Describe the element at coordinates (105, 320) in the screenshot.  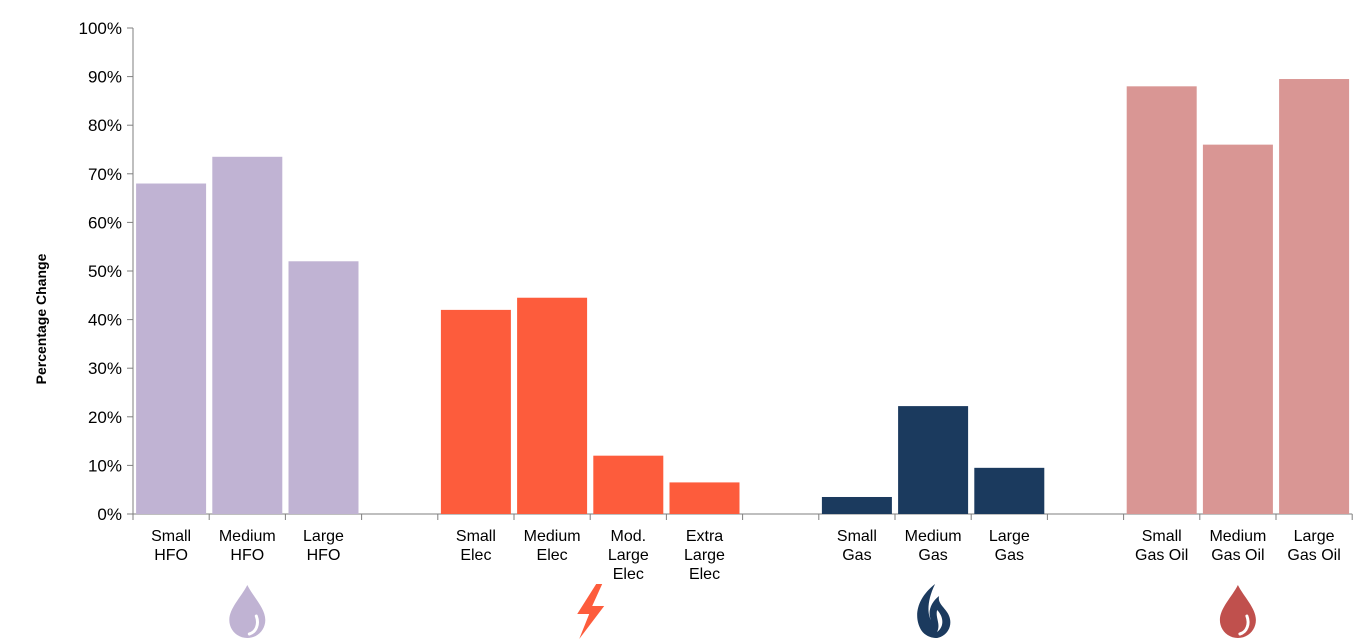
I see `y-tick-label: 40%` at that location.